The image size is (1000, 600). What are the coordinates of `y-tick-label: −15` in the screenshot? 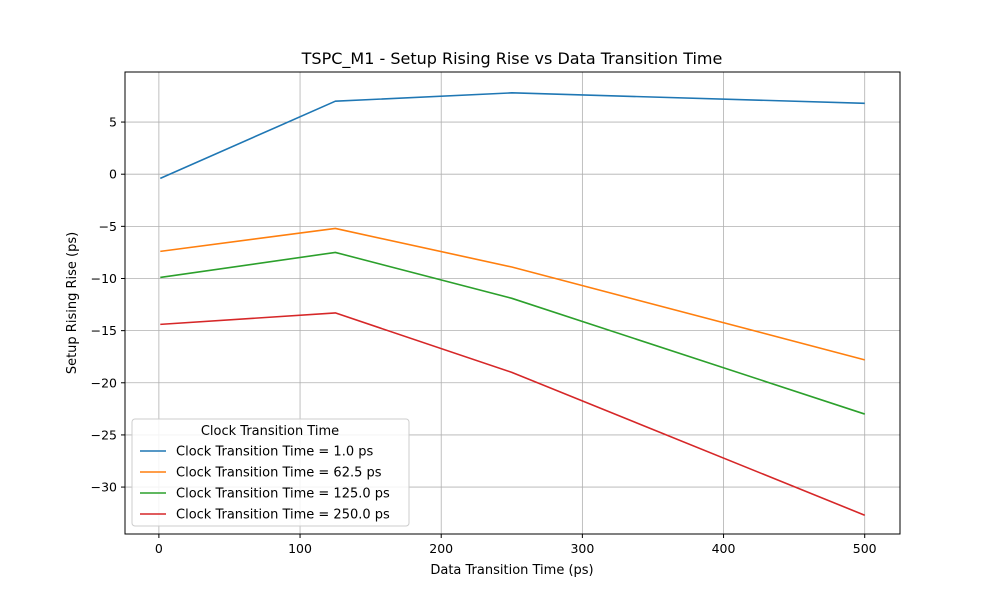 It's located at (104, 330).